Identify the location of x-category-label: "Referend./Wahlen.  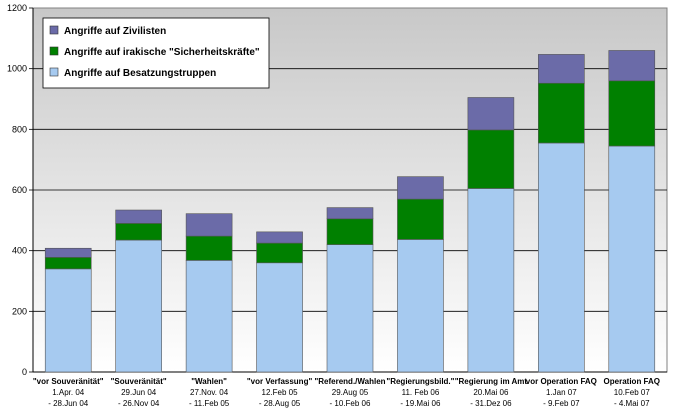
(349, 381).